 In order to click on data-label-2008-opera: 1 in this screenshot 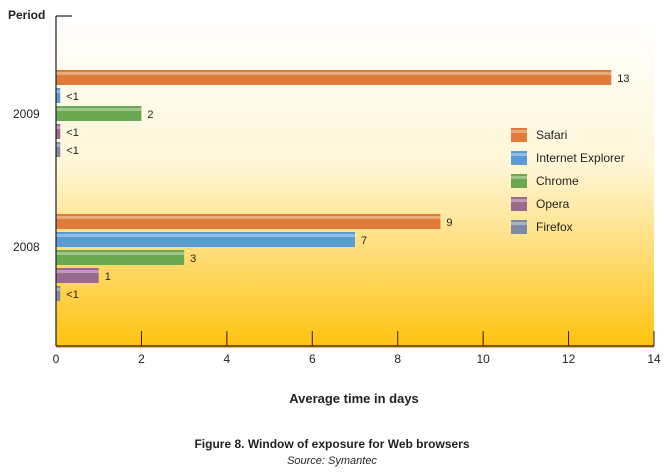, I will do `click(108, 277)`.